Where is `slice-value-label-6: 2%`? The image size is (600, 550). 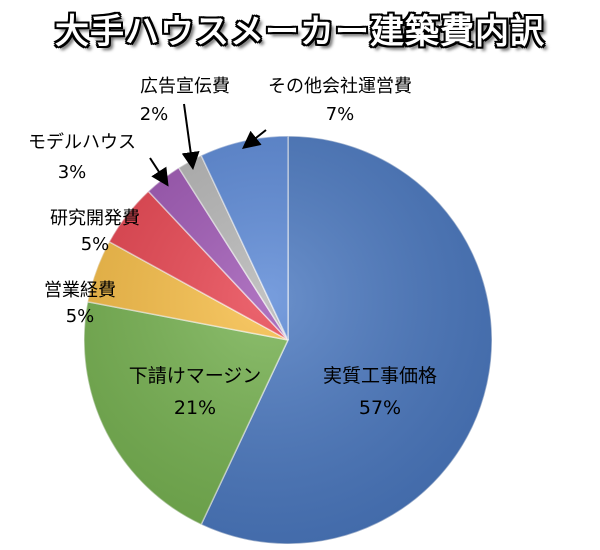
slice-value-label-6: 2% is located at coordinates (154, 114).